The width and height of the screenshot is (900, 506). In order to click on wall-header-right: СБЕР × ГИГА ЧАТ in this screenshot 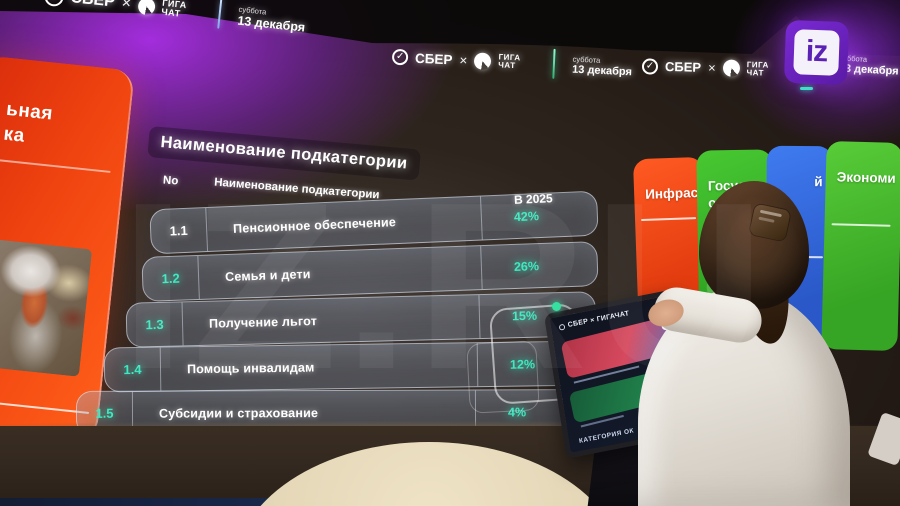, I will do `click(705, 67)`.